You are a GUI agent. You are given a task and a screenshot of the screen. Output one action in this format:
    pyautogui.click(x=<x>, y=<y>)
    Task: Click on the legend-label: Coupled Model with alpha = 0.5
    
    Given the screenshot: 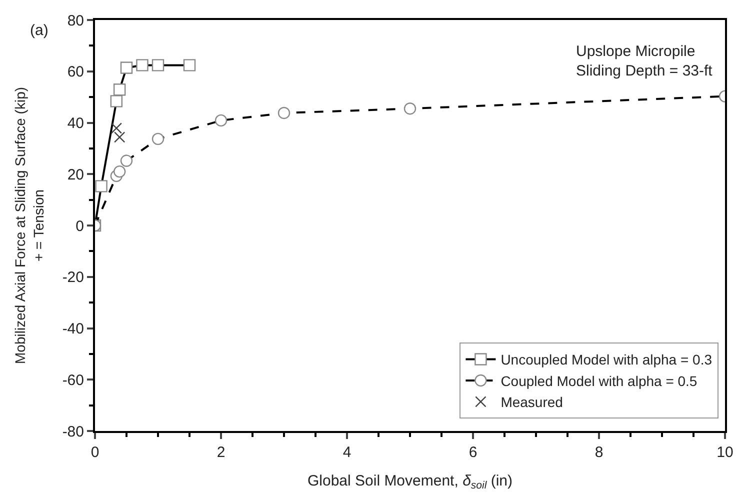 What is the action you would take?
    pyautogui.click(x=599, y=380)
    